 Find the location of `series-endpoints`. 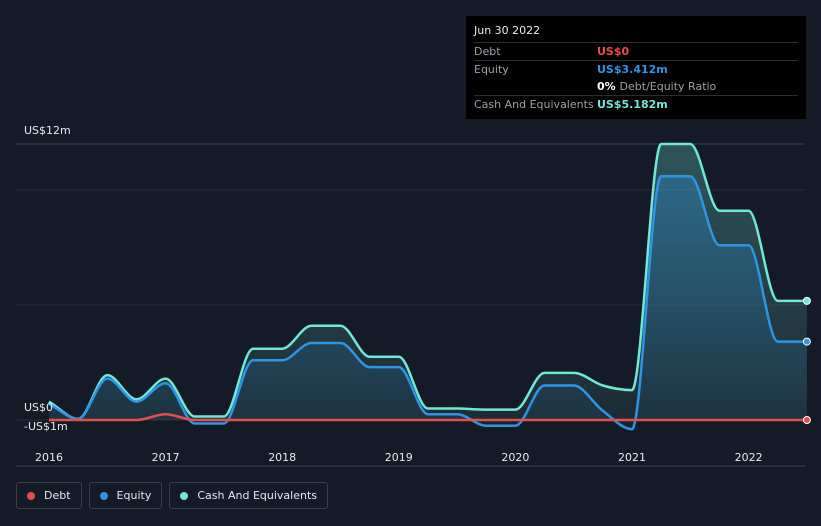

series-endpoints is located at coordinates (806, 360).